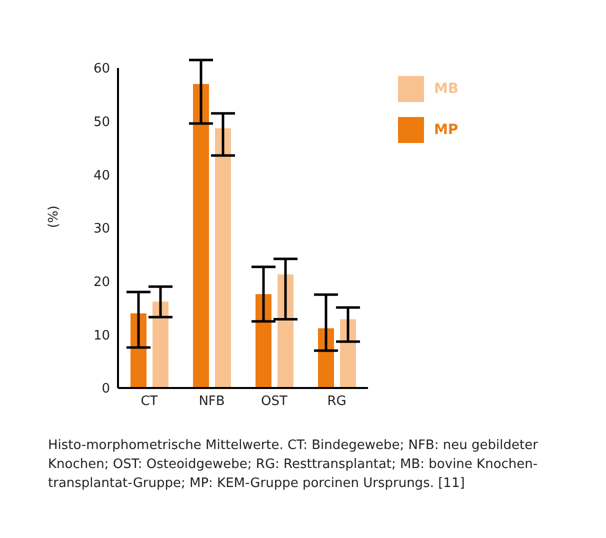 Image resolution: width=606 pixels, height=538 pixels. What do you see at coordinates (106, 389) in the screenshot?
I see `y-tick-label: 0` at bounding box center [106, 389].